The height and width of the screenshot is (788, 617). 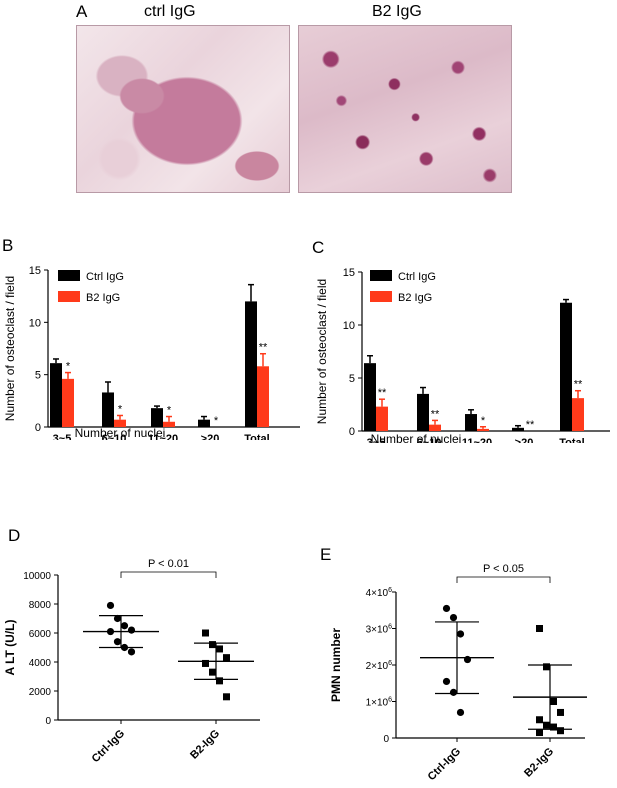 What do you see at coordinates (415, 298) in the screenshot?
I see `chart-c-legend-label: B2 IgG` at bounding box center [415, 298].